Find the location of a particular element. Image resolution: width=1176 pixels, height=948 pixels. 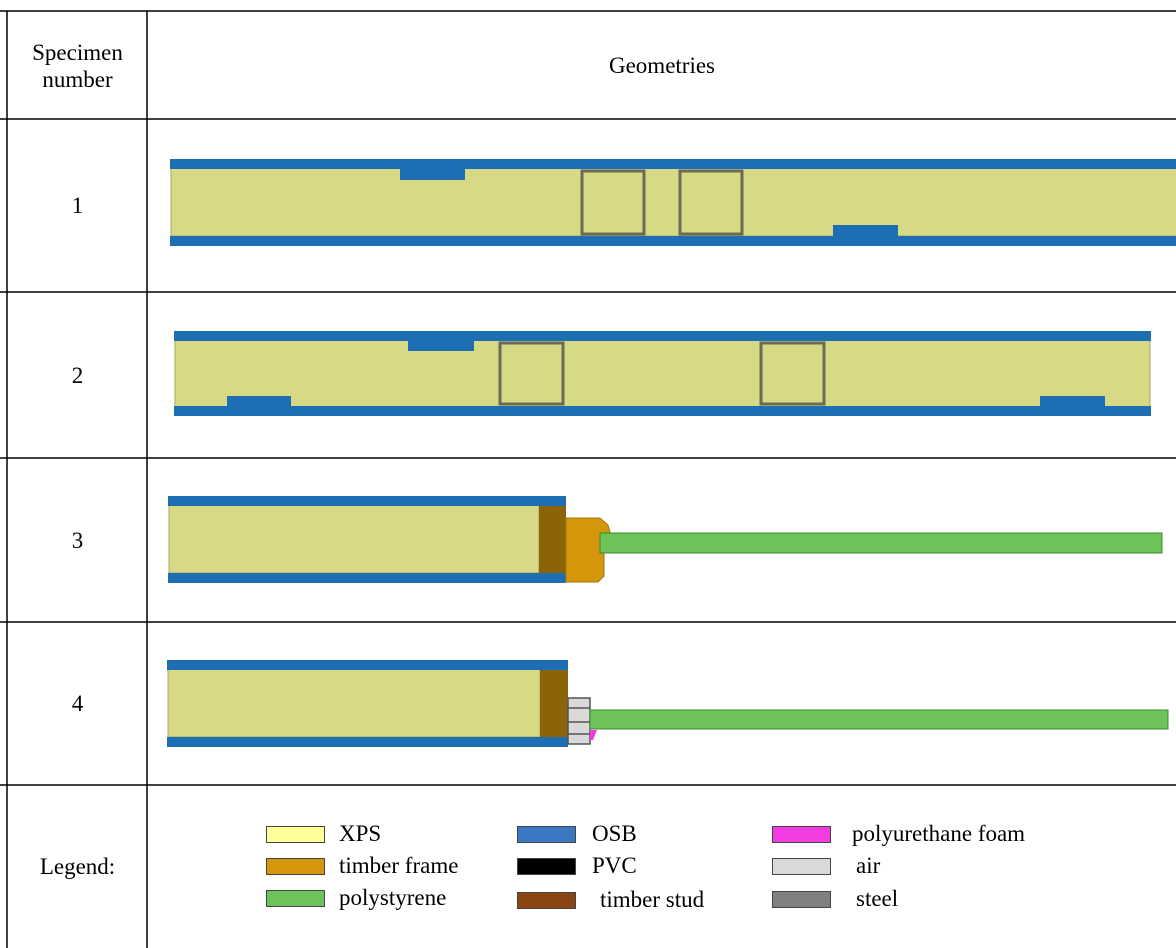

legend-item-air: air is located at coordinates (826, 866).